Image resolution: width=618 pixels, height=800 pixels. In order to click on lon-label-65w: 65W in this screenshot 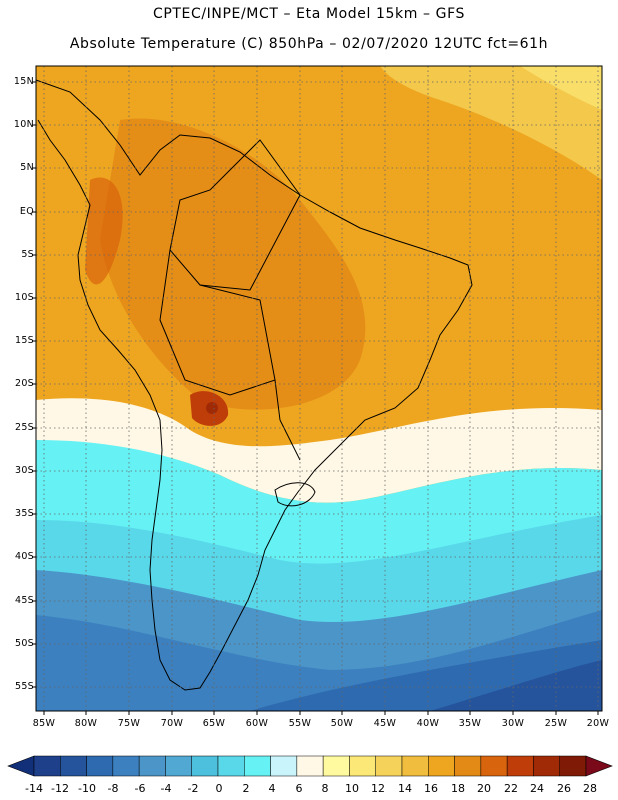, I will do `click(214, 723)`.